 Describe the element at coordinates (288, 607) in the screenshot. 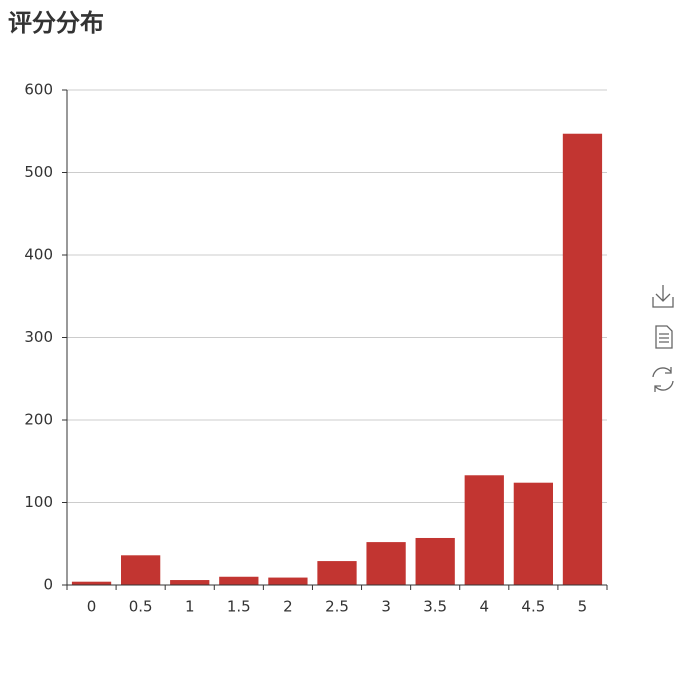

I see `x-tick-label: 2` at that location.